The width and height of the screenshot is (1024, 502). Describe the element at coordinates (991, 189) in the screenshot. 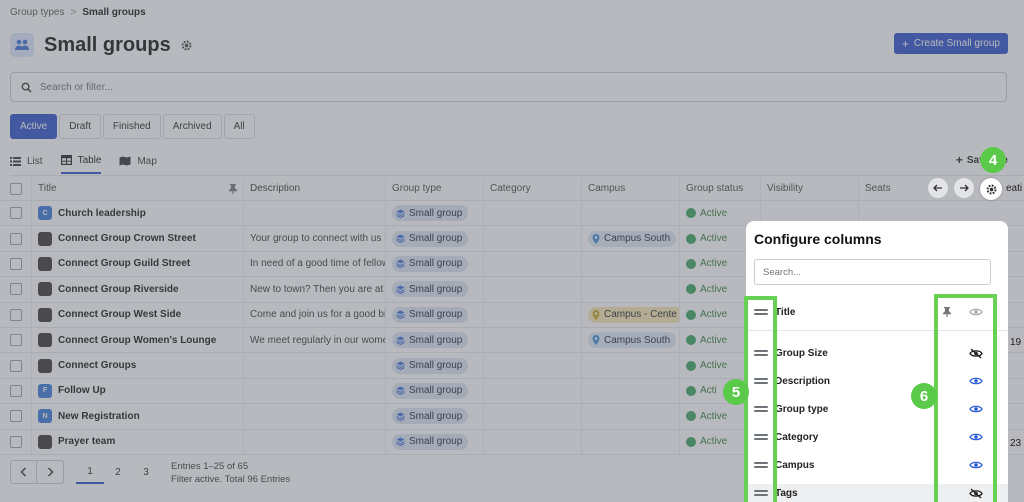

I see `configure-columns-button` at that location.